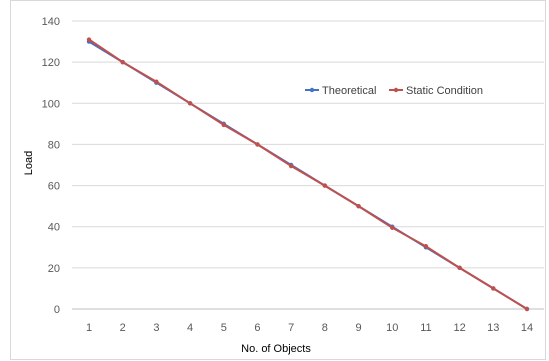  Describe the element at coordinates (392, 328) in the screenshot. I see `x-tick-label: 10` at that location.